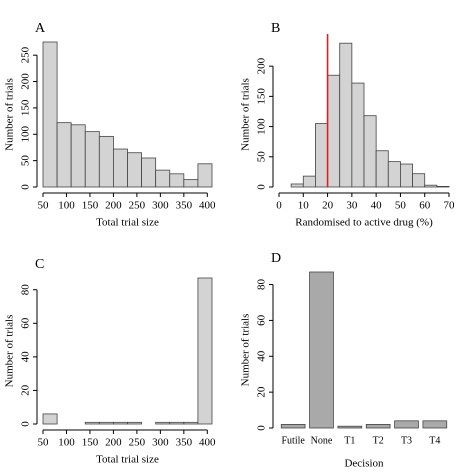  Describe the element at coordinates (364, 223) in the screenshot. I see `x-axis-label: Randomised to active drug (%)` at that location.